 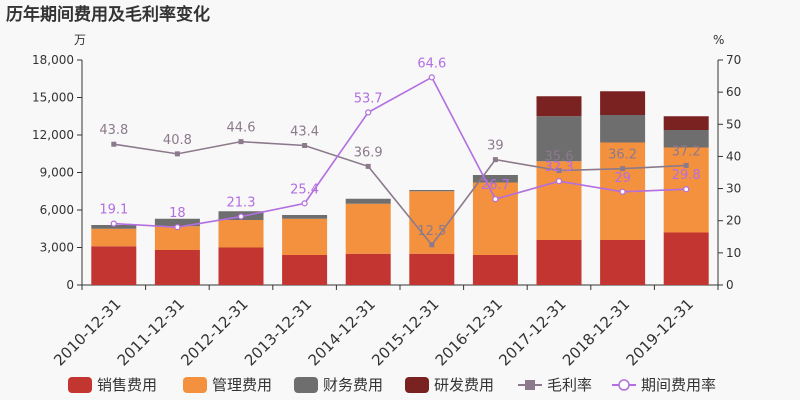 What do you see at coordinates (53, 135) in the screenshot?
I see `left-tick-label: 12,000` at bounding box center [53, 135].